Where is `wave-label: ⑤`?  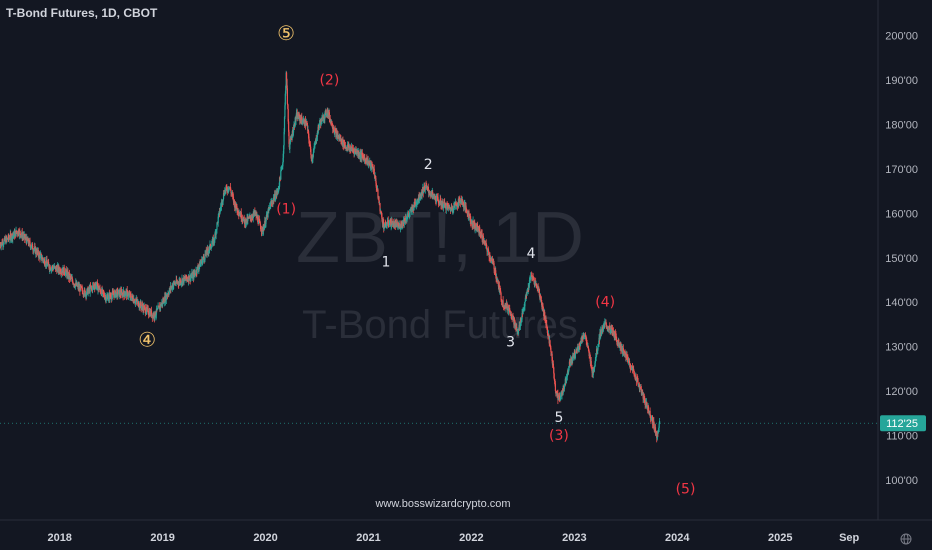
wave-label: ⑤ is located at coordinates (286, 33).